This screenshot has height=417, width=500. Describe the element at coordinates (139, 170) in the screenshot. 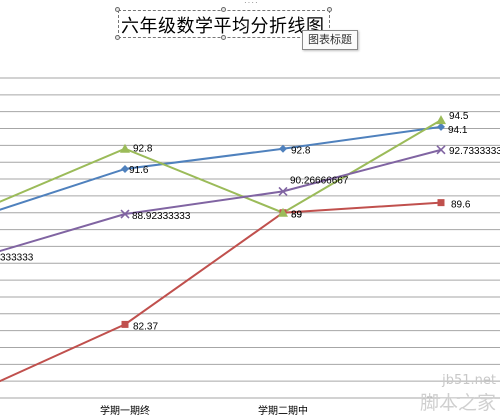

I see `data-label: 91.6` at that location.